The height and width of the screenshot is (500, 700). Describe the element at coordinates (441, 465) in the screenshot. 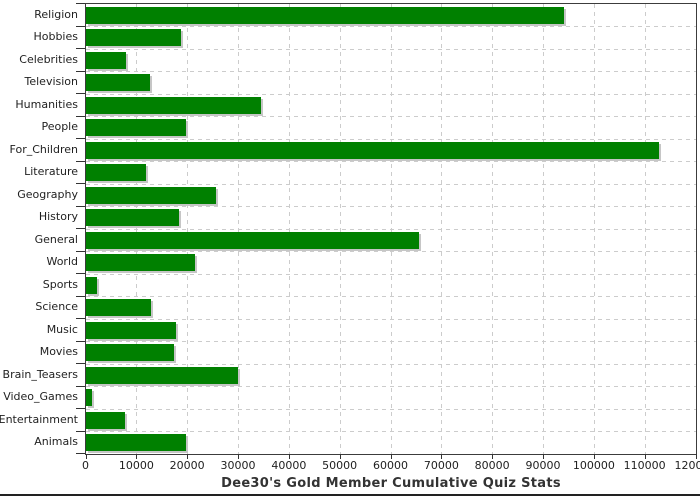

I see `x-axis-tick-label: 70000` at that location.